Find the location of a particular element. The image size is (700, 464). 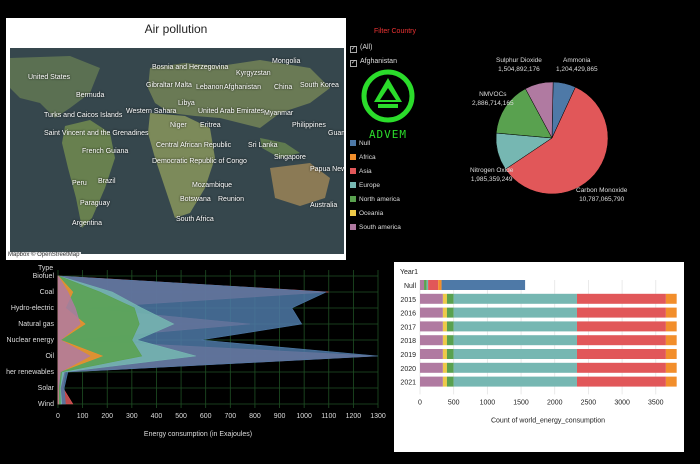

pie-label-nitrogen-oxide: Nitrogen Oxide 1,985,359,249 is located at coordinates (492, 175).